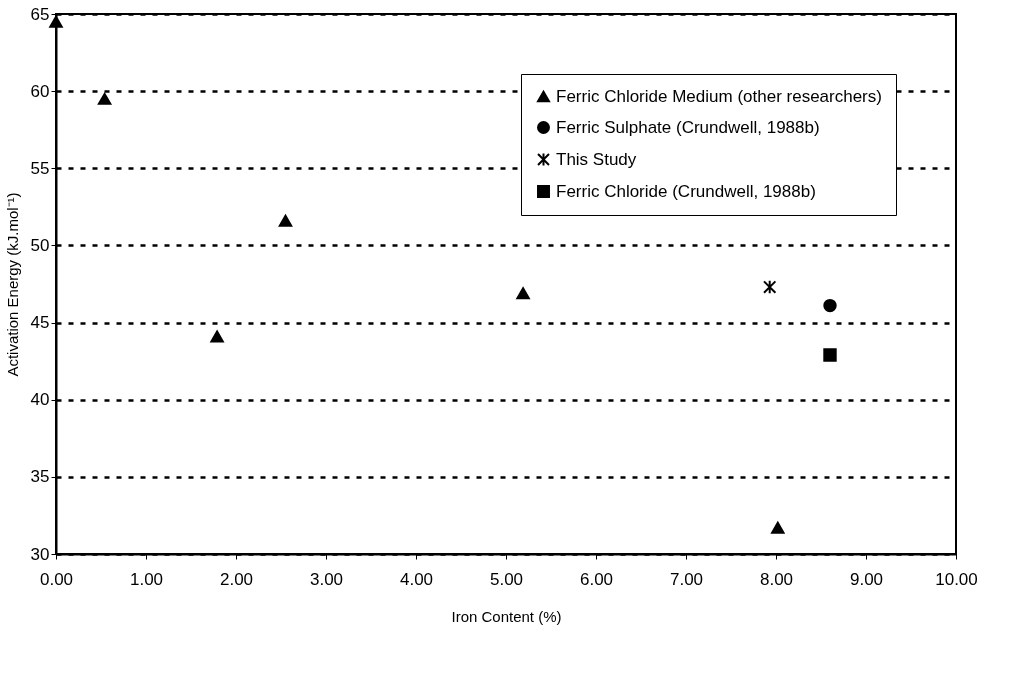  What do you see at coordinates (688, 127) in the screenshot?
I see `legend-label: Ferric Sulphate (Crundwell, 1988b)` at bounding box center [688, 127].